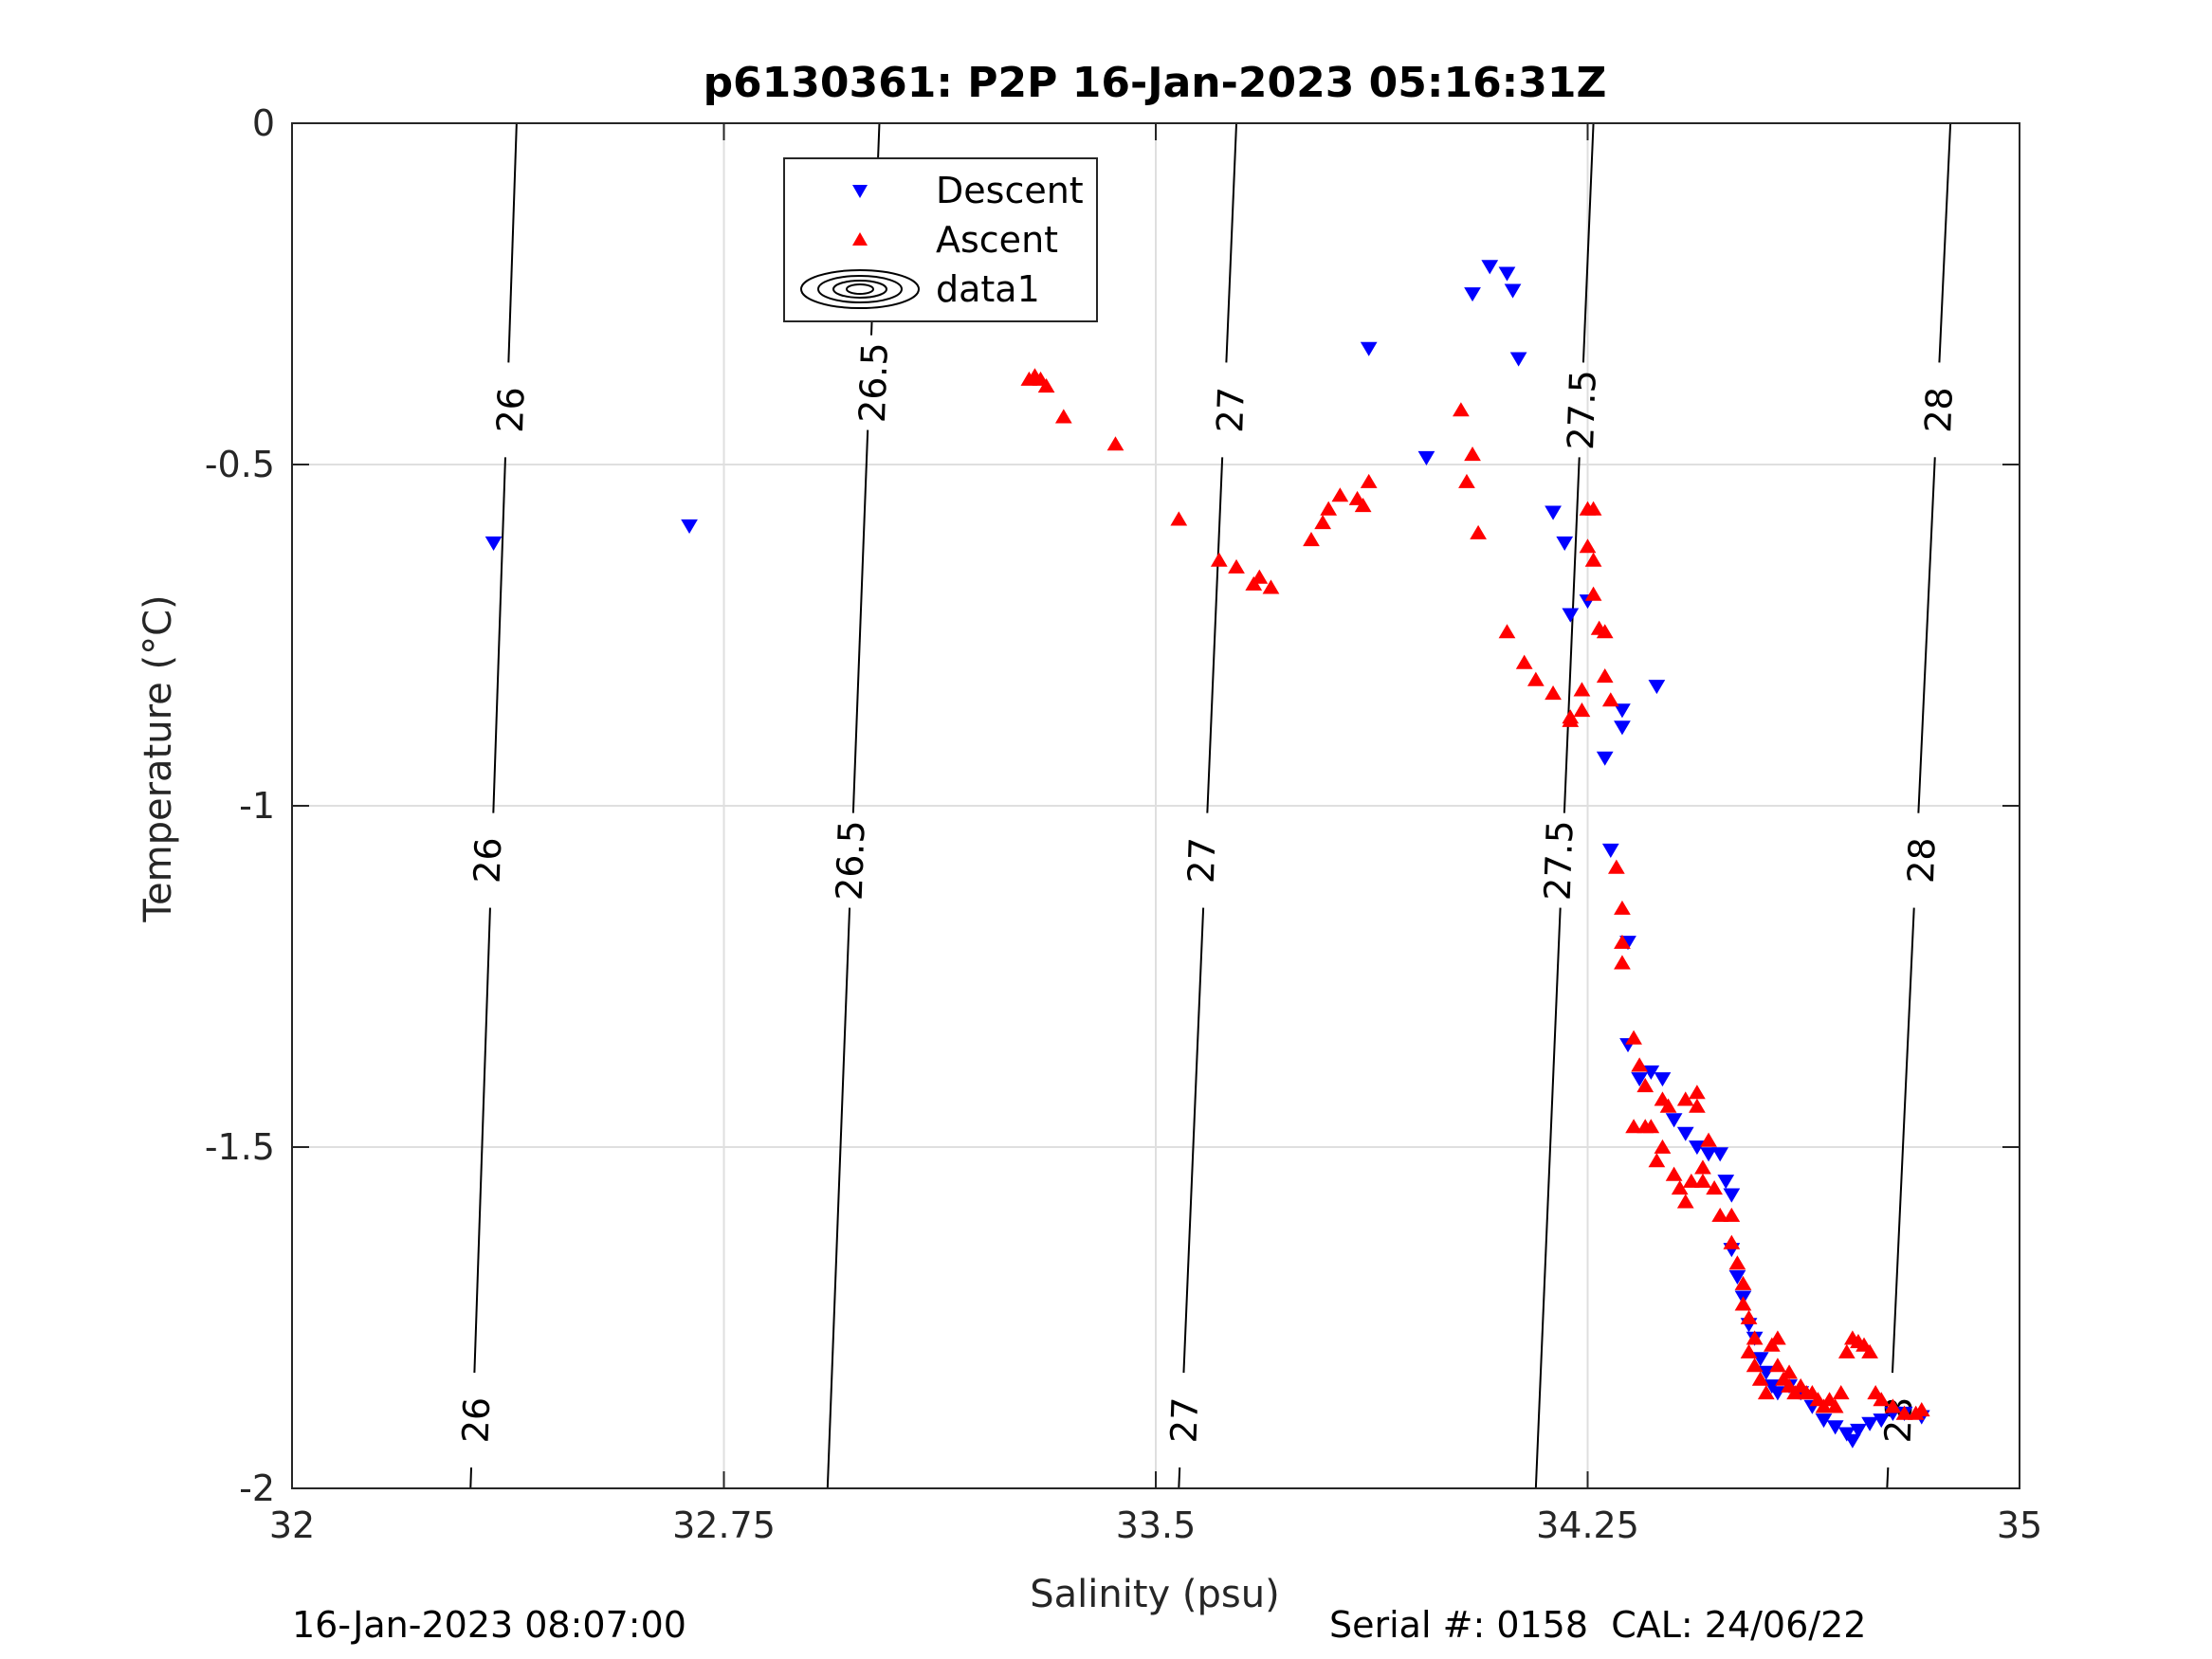 The image size is (2212, 1659). What do you see at coordinates (158, 758) in the screenshot?
I see `y-axis-label: Temperature (°C)` at bounding box center [158, 758].